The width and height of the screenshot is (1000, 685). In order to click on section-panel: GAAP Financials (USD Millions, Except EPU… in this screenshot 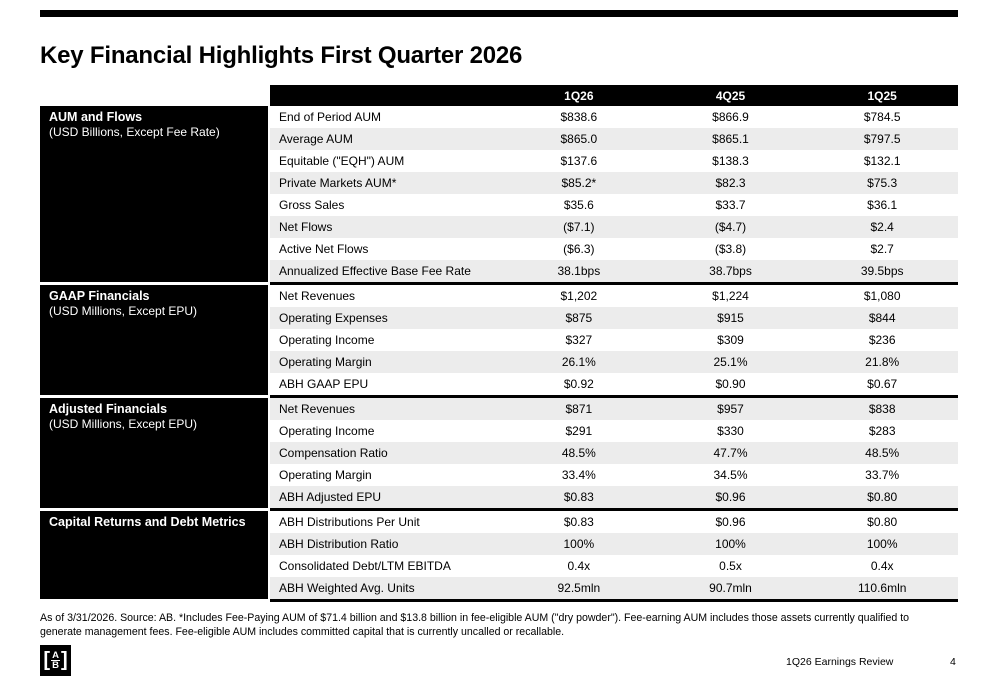, I will do `click(155, 340)`.